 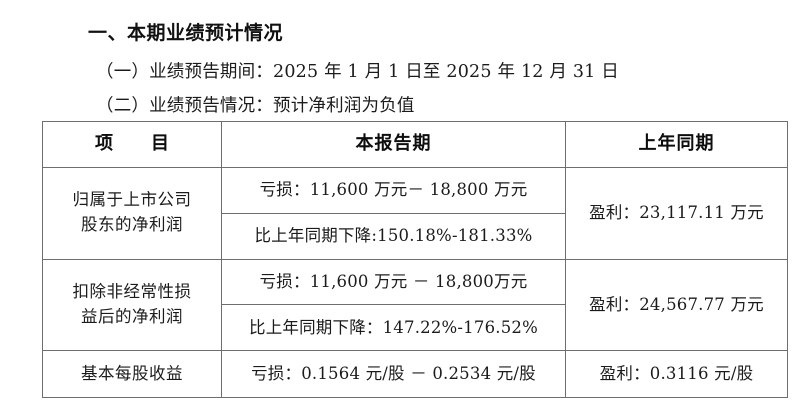 What do you see at coordinates (255, 106) in the screenshot?
I see `forecast-status-line: （二）业绩预告情况：预计净利润为负值` at bounding box center [255, 106].